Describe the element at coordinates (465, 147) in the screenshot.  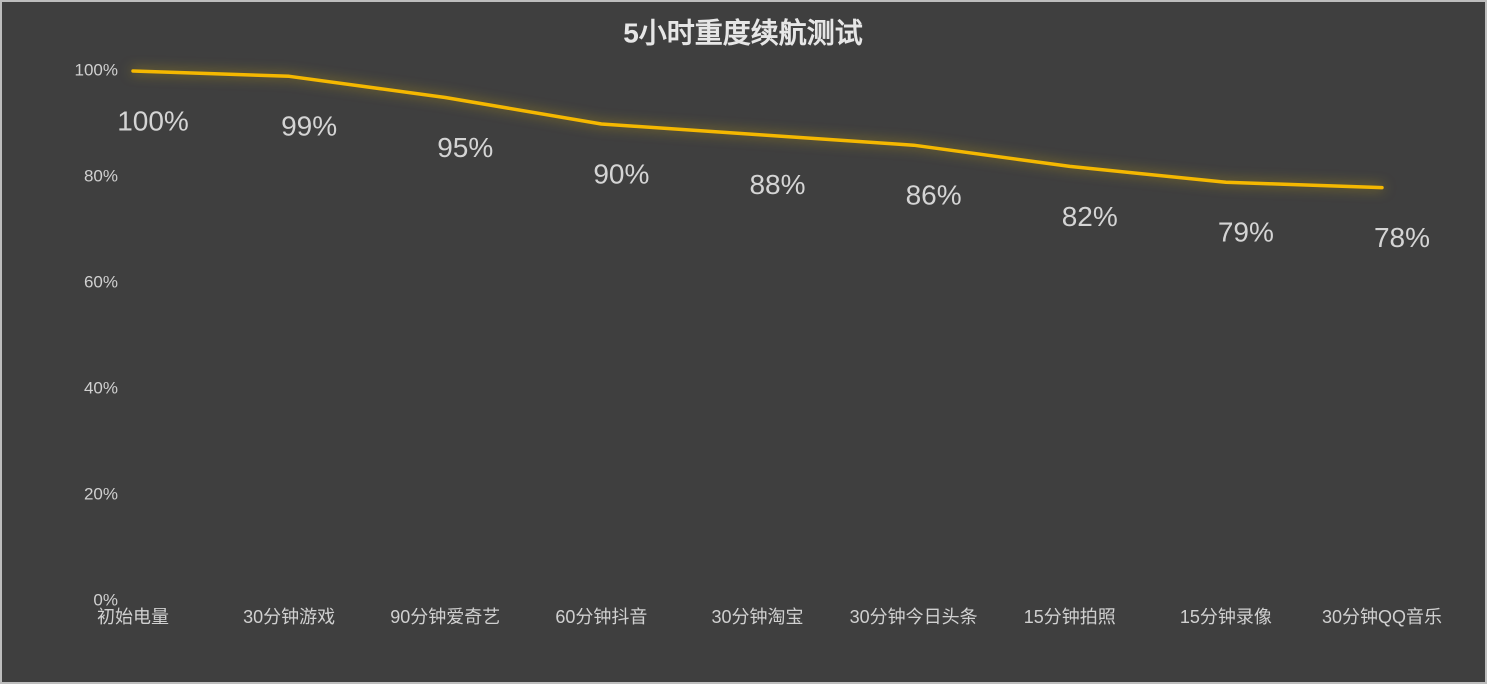
I see `data-label: 95%` at that location.